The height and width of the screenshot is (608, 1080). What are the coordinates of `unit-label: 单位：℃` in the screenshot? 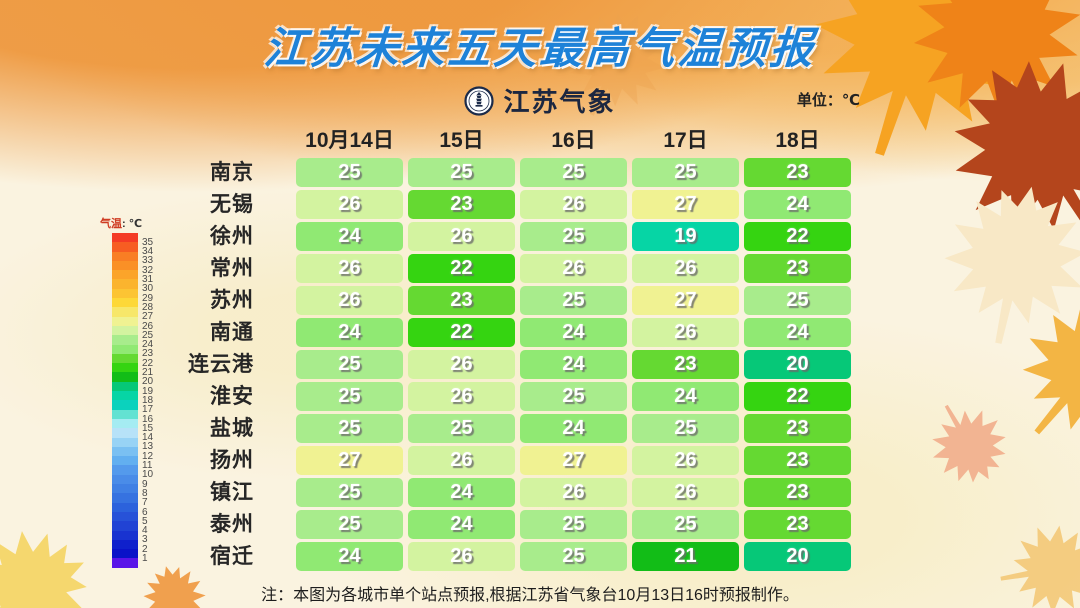 It's located at (828, 100).